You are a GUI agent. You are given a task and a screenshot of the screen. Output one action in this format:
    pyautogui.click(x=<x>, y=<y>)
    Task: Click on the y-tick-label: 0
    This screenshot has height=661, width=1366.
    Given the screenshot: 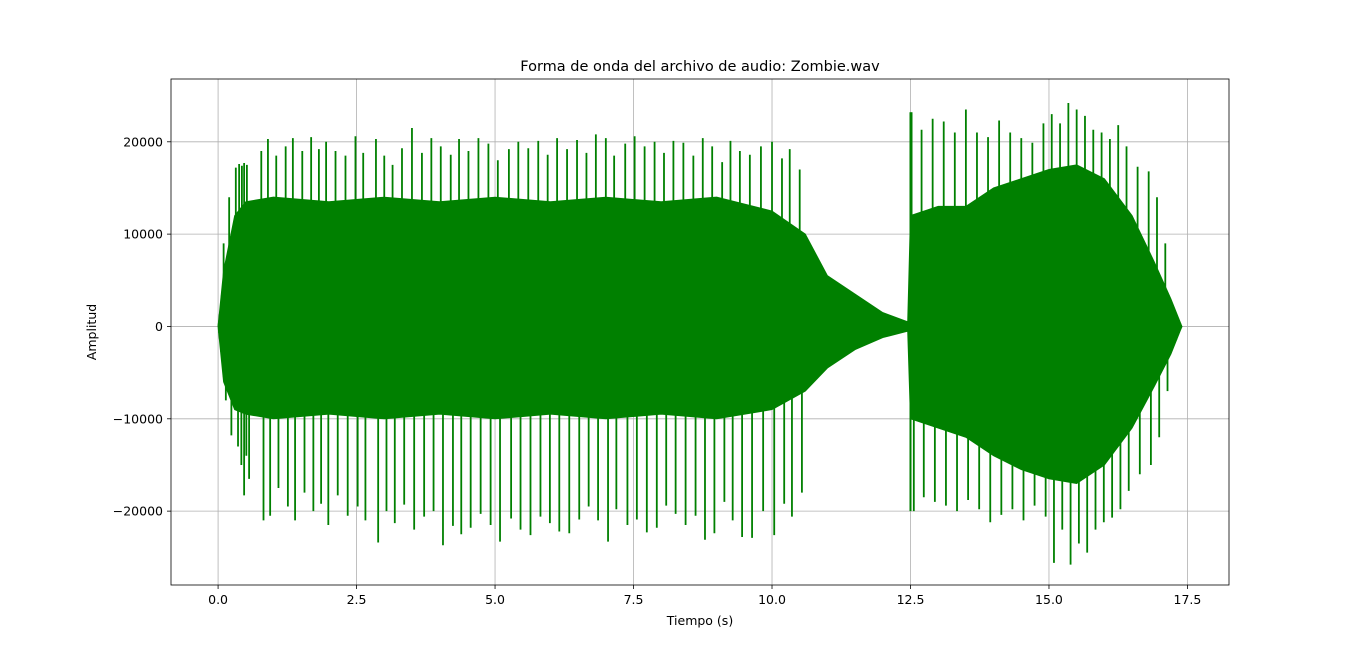 What is the action you would take?
    pyautogui.click(x=159, y=326)
    